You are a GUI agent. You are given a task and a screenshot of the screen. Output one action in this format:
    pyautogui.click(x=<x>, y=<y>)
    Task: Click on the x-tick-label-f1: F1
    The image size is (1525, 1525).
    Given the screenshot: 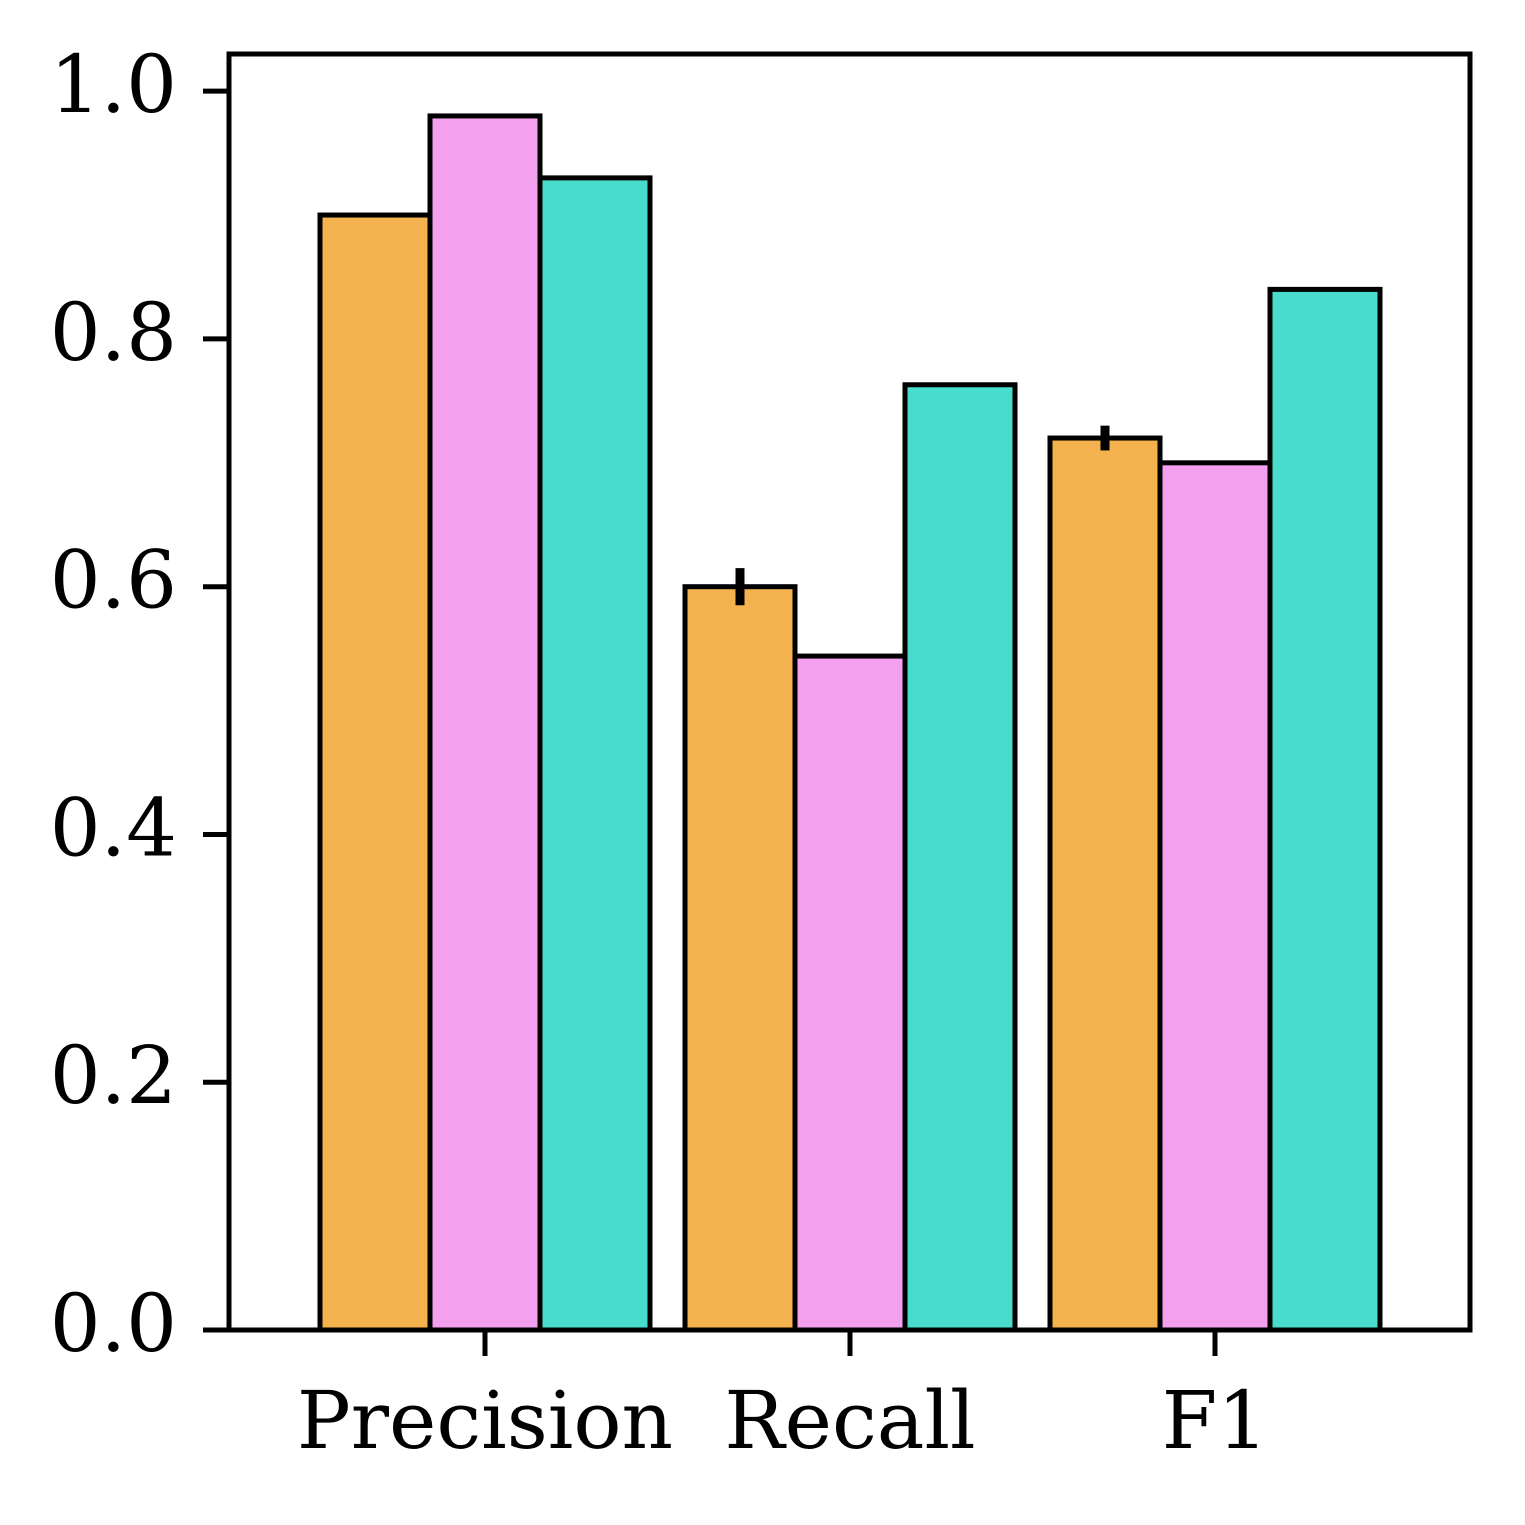 What is the action you would take?
    pyautogui.click(x=1215, y=1420)
    